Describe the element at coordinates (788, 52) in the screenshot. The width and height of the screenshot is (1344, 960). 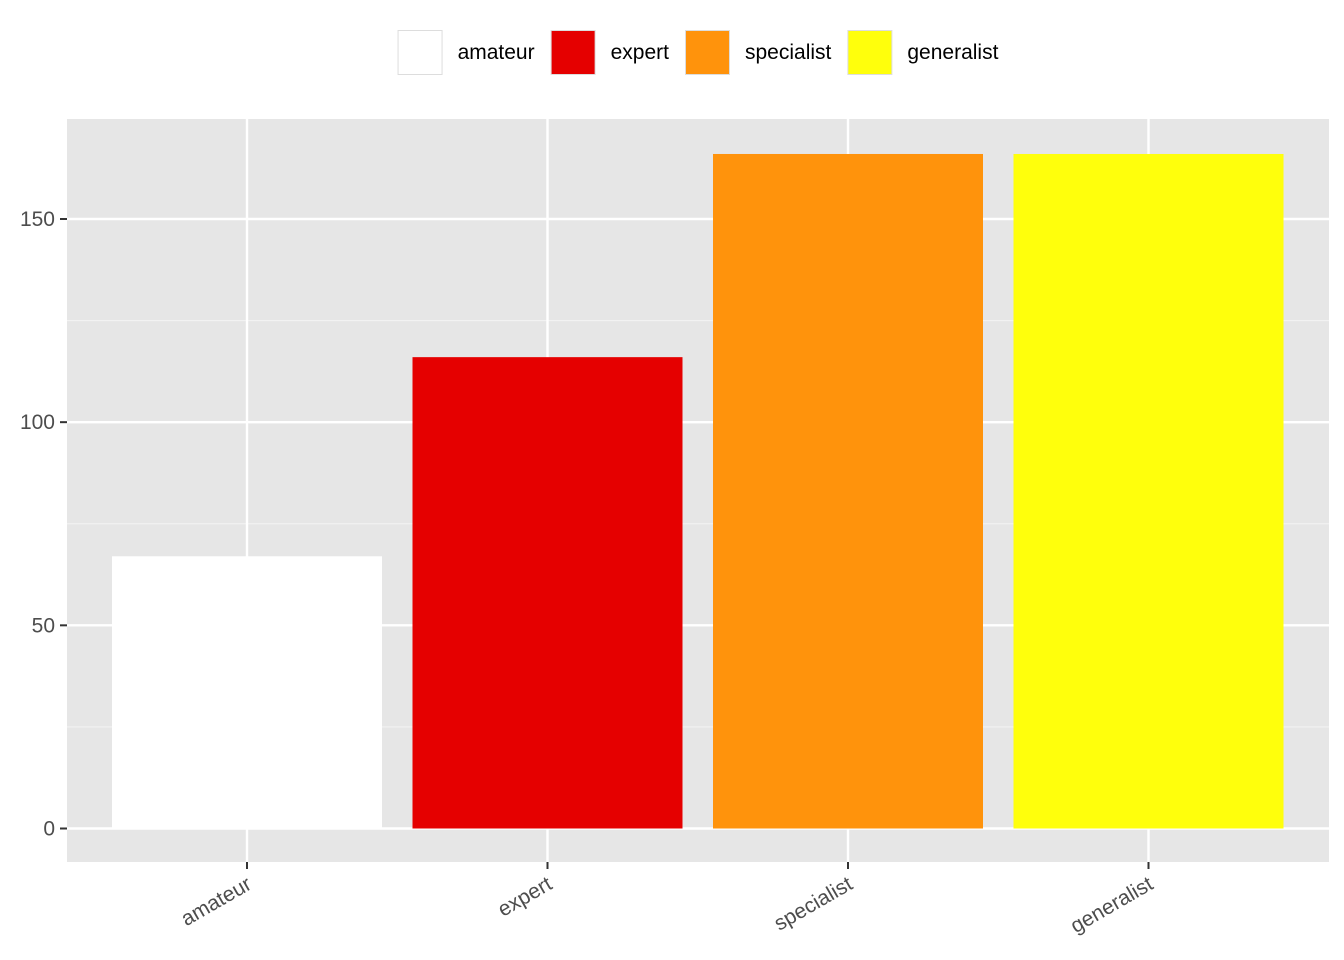
I see `legend-label-specialist: specialist` at that location.